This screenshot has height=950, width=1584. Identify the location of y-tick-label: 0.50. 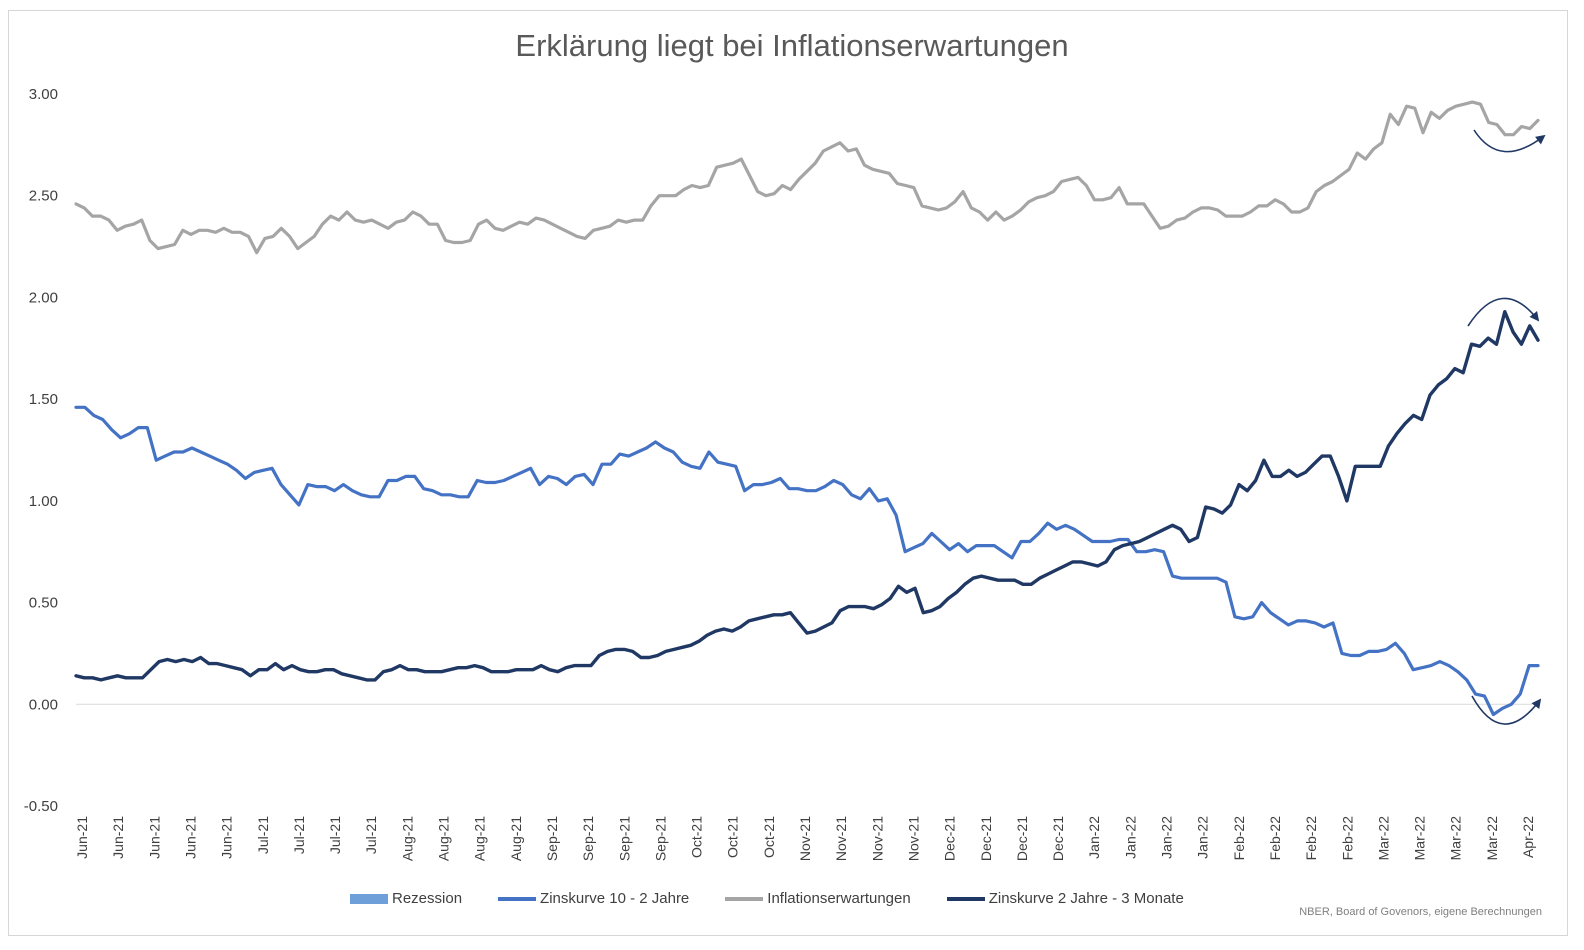
(43, 603).